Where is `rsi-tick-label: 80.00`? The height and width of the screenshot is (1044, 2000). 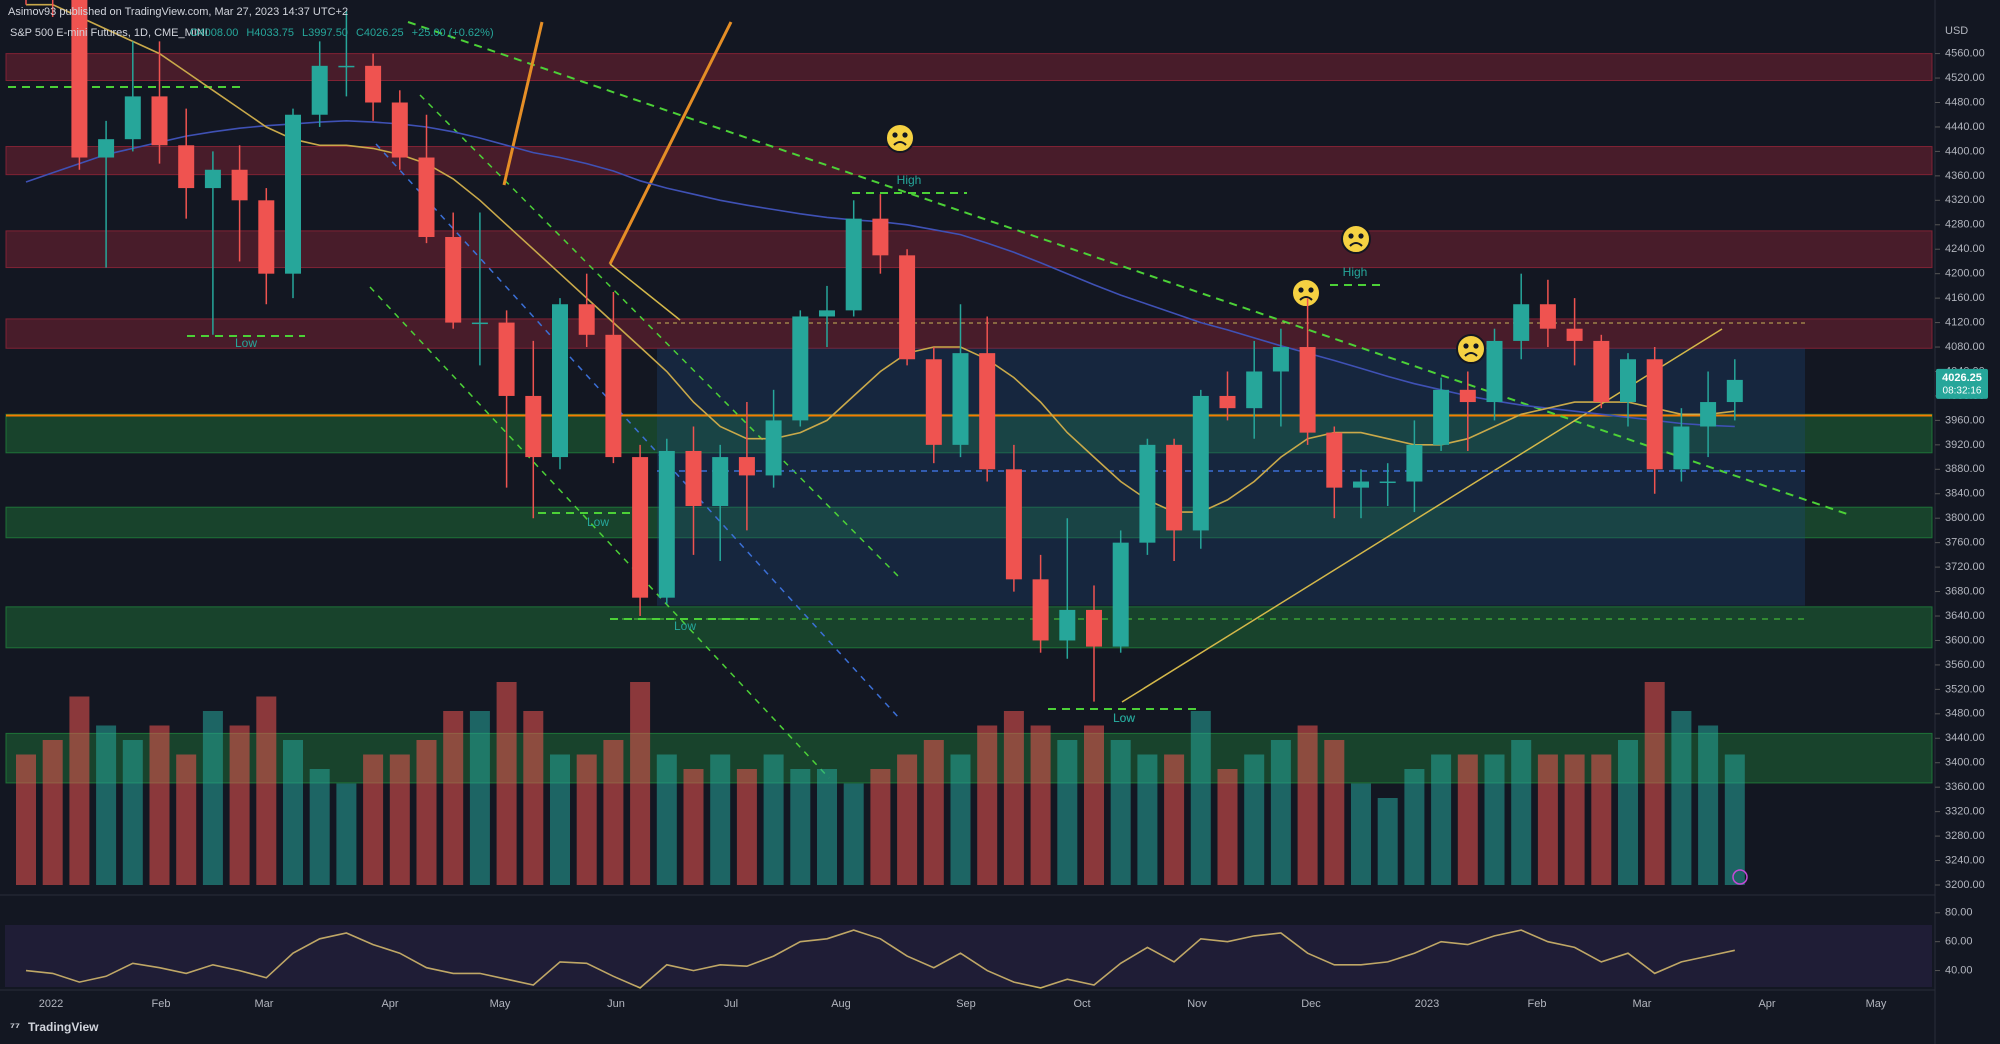 rsi-tick-label: 80.00 is located at coordinates (1959, 913).